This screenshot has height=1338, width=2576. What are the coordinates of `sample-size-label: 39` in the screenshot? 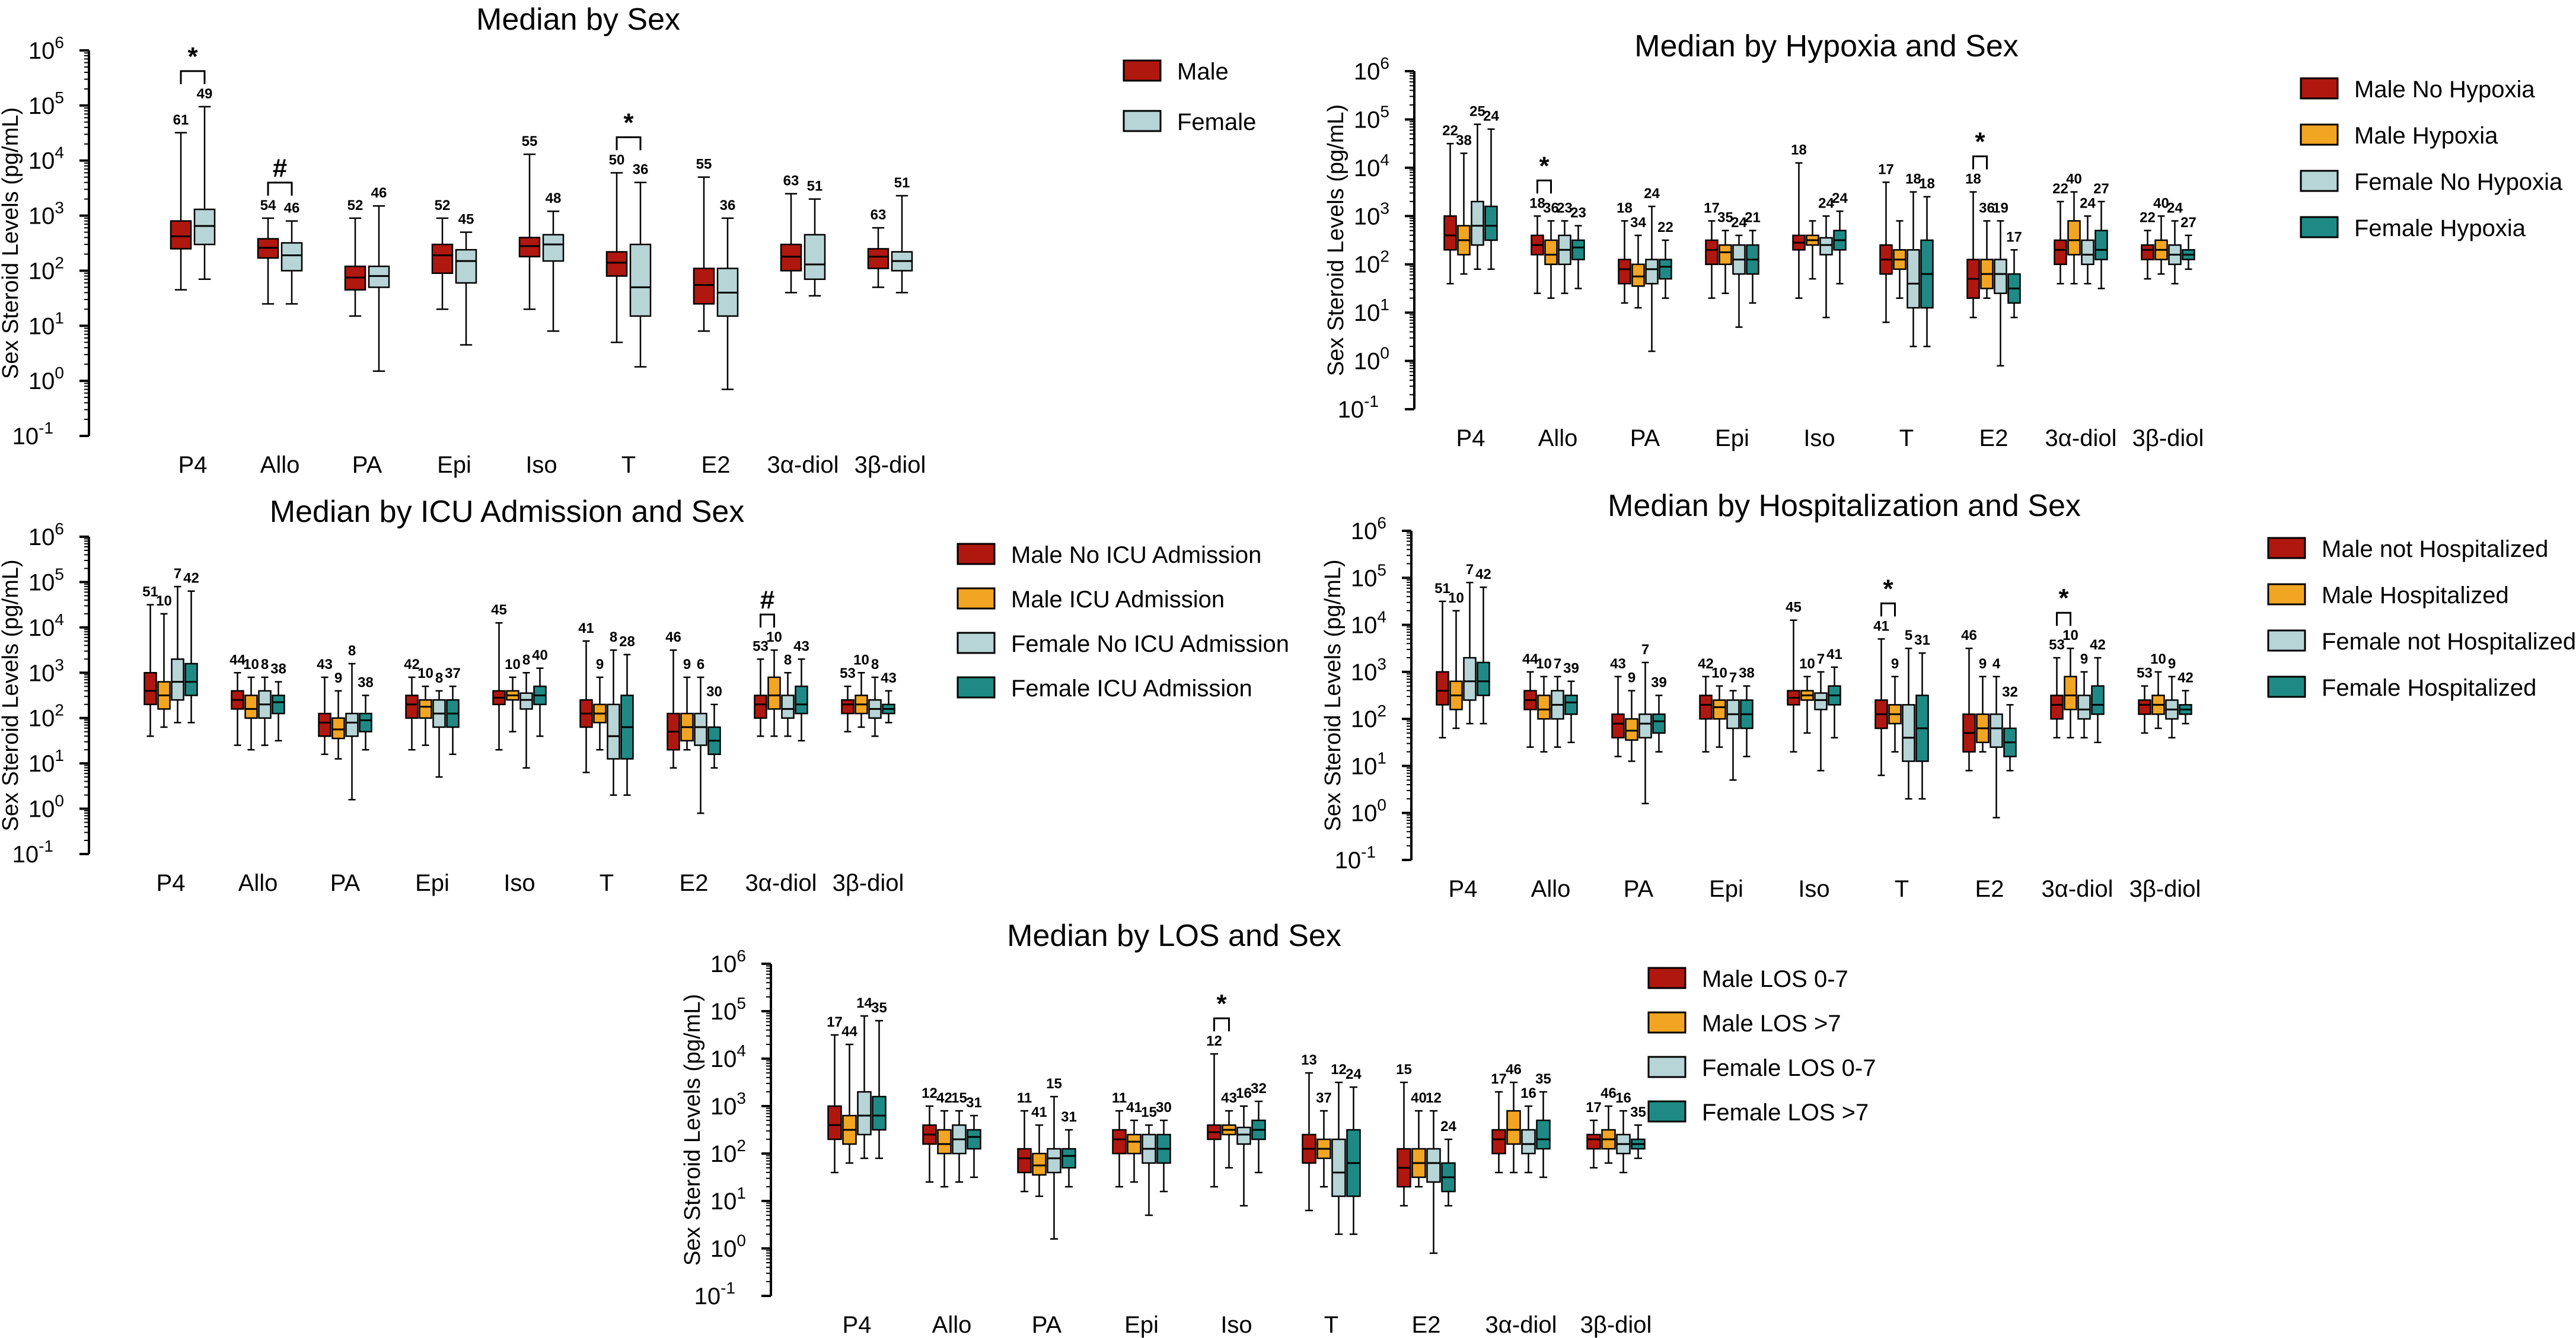 It's located at (1659, 683).